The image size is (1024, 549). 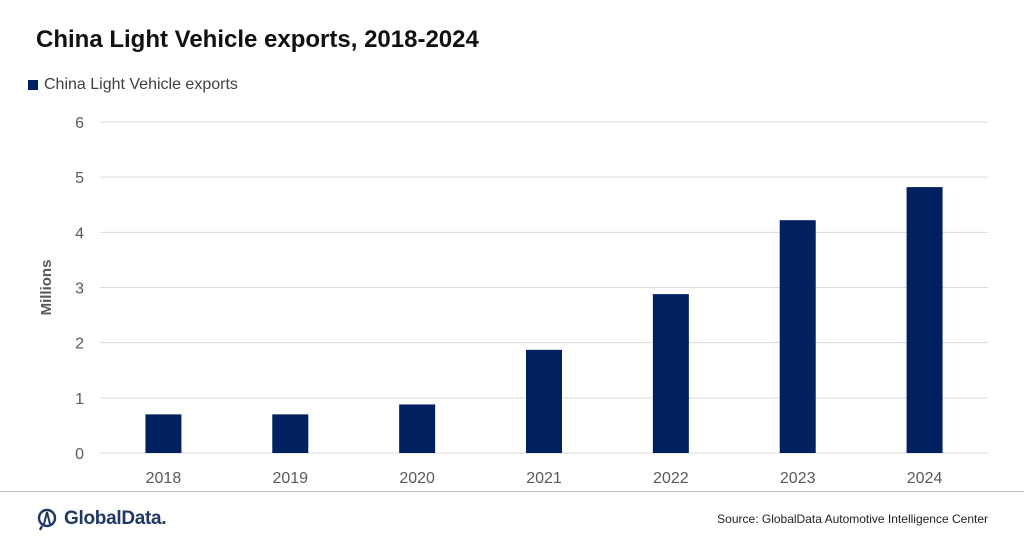 I want to click on y-tick-label: 5, so click(x=79, y=178).